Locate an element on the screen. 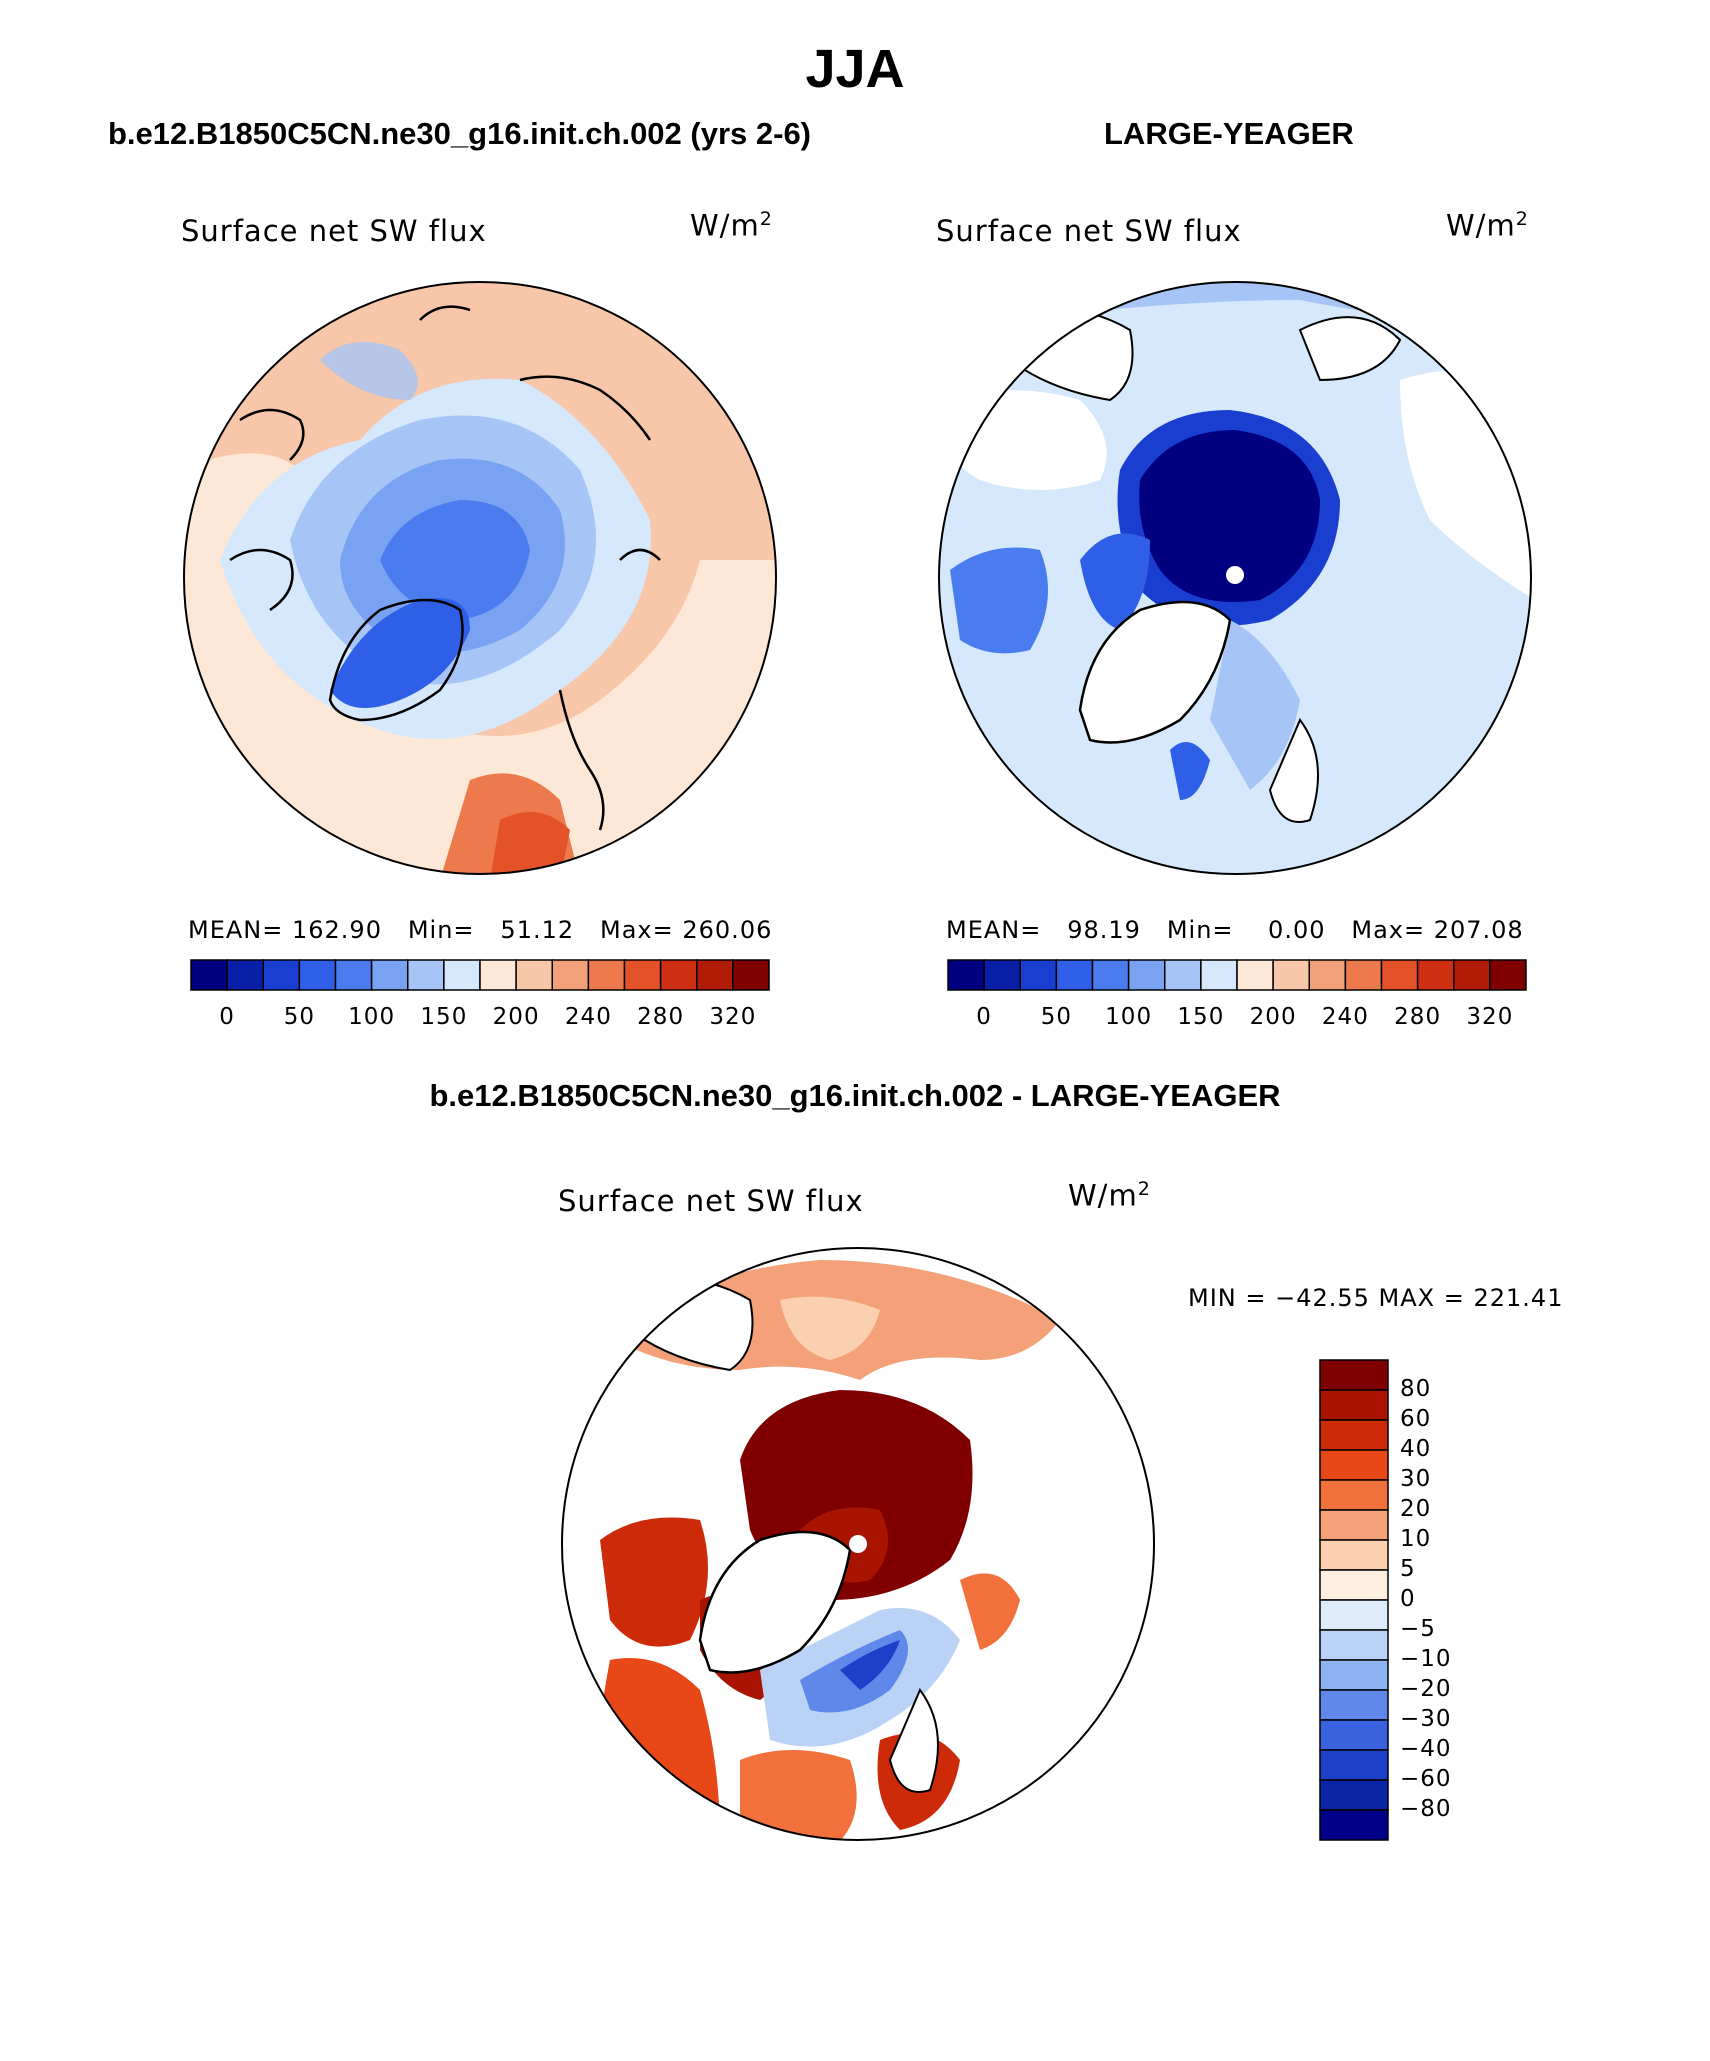 The image size is (1710, 2061). left-polar-map is located at coordinates (480, 578).